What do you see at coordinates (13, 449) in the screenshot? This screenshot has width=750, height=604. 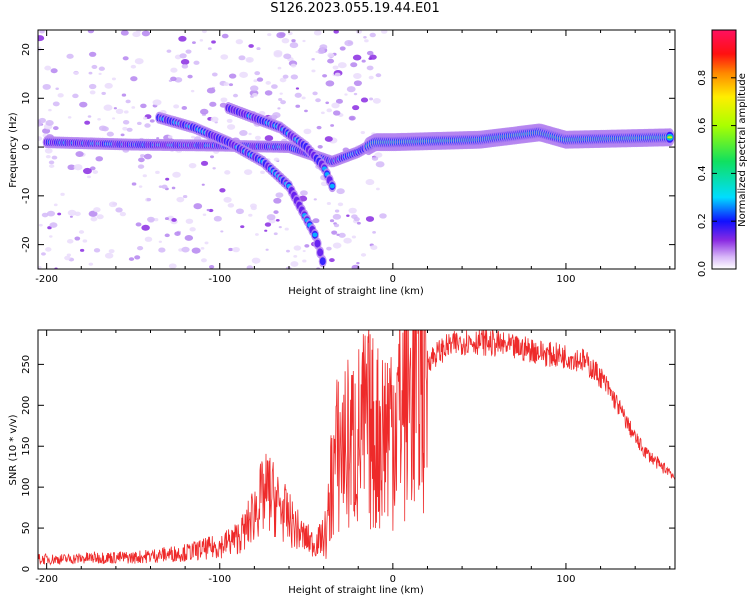 I see `snr-y-label: SNR (10 * v/v)` at bounding box center [13, 449].